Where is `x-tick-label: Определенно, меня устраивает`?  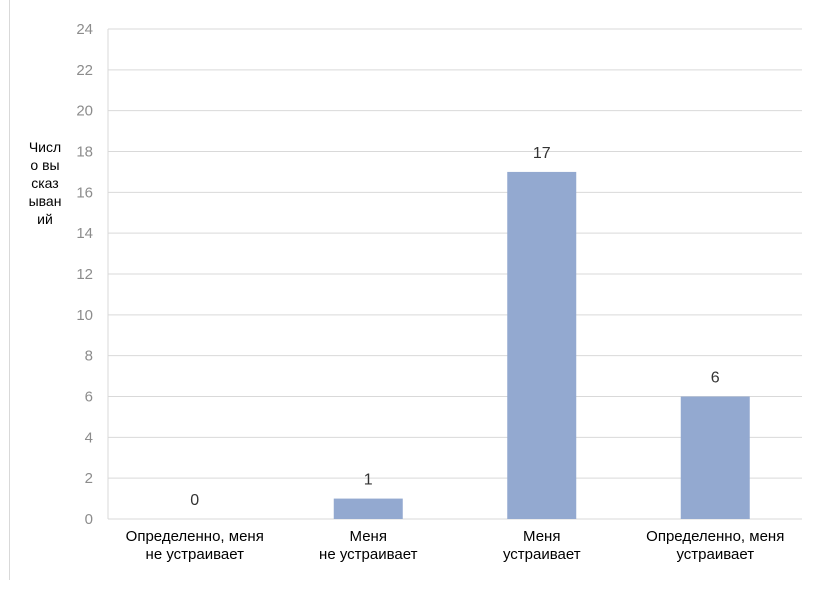 x-tick-label: Определенно, меня устраивает is located at coordinates (715, 545).